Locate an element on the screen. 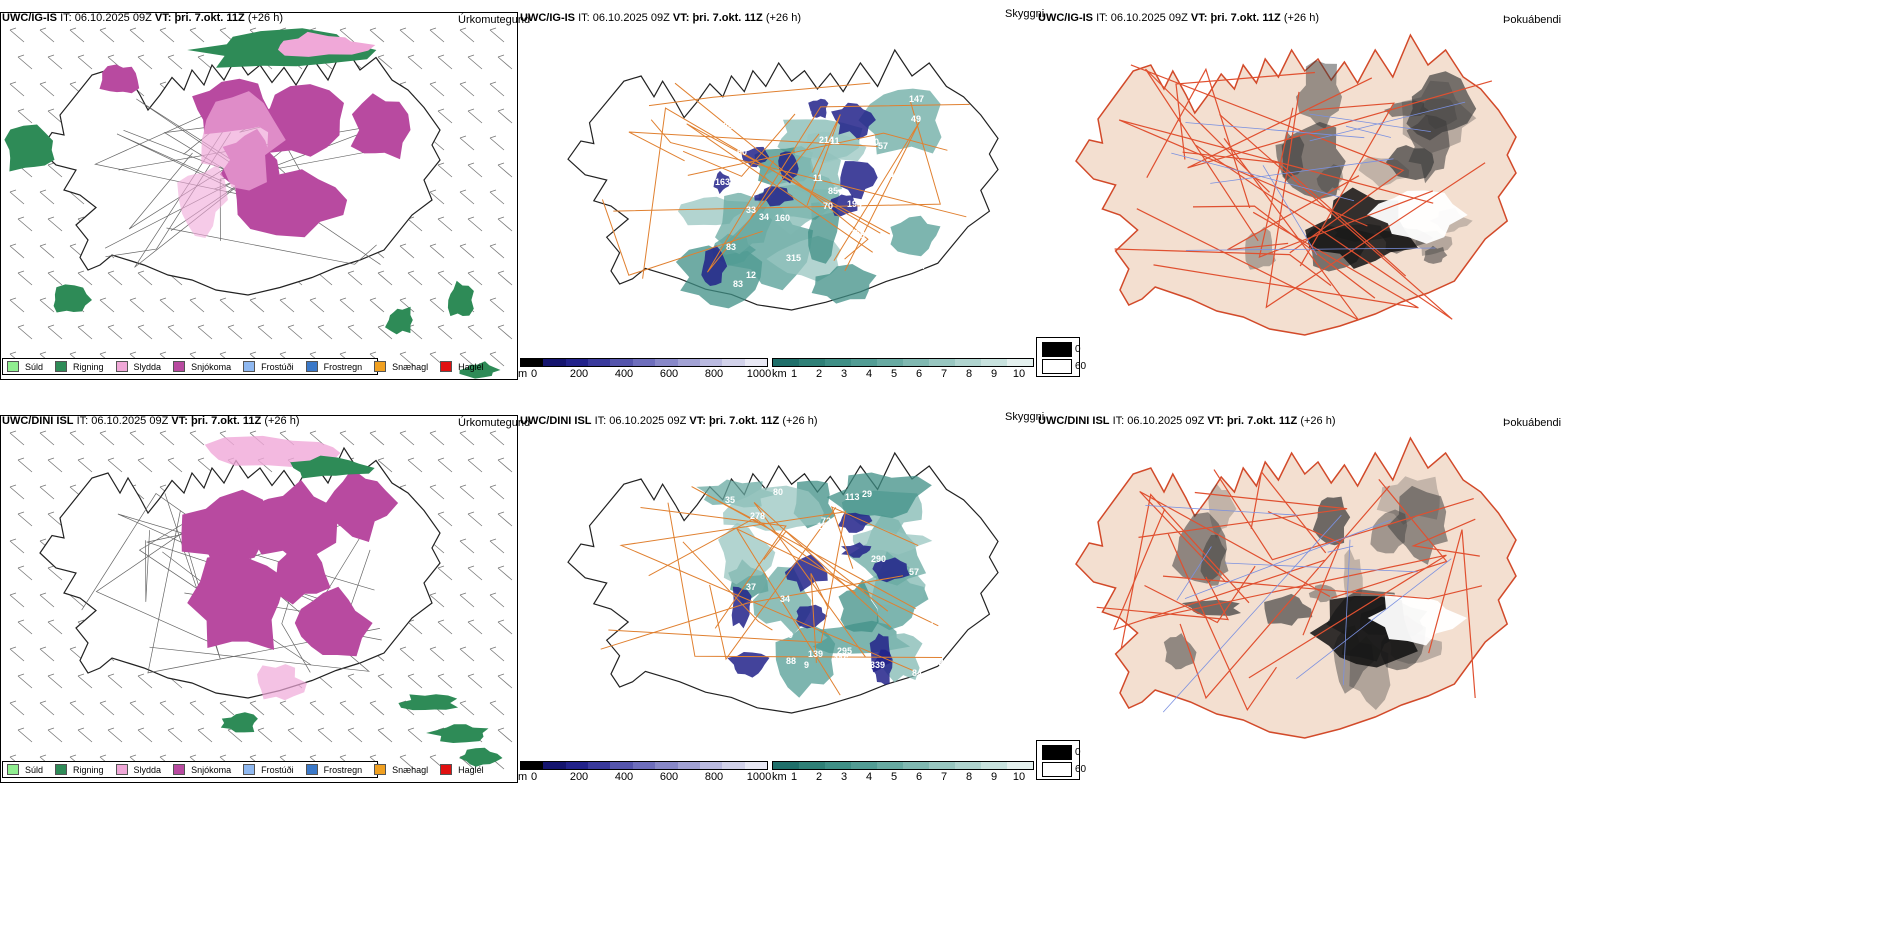 The width and height of the screenshot is (1900, 950). visibility-tick: 9 is located at coordinates (994, 374).